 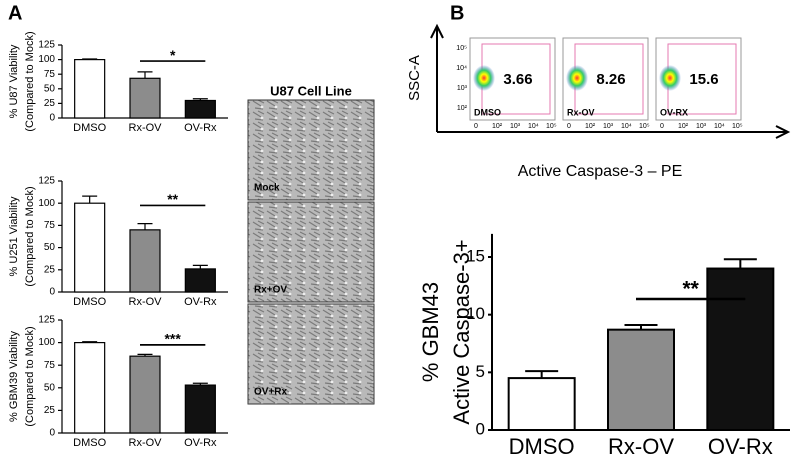 What do you see at coordinates (430, 332) in the screenshot?
I see `y-axis-label: % GBM43` at bounding box center [430, 332].